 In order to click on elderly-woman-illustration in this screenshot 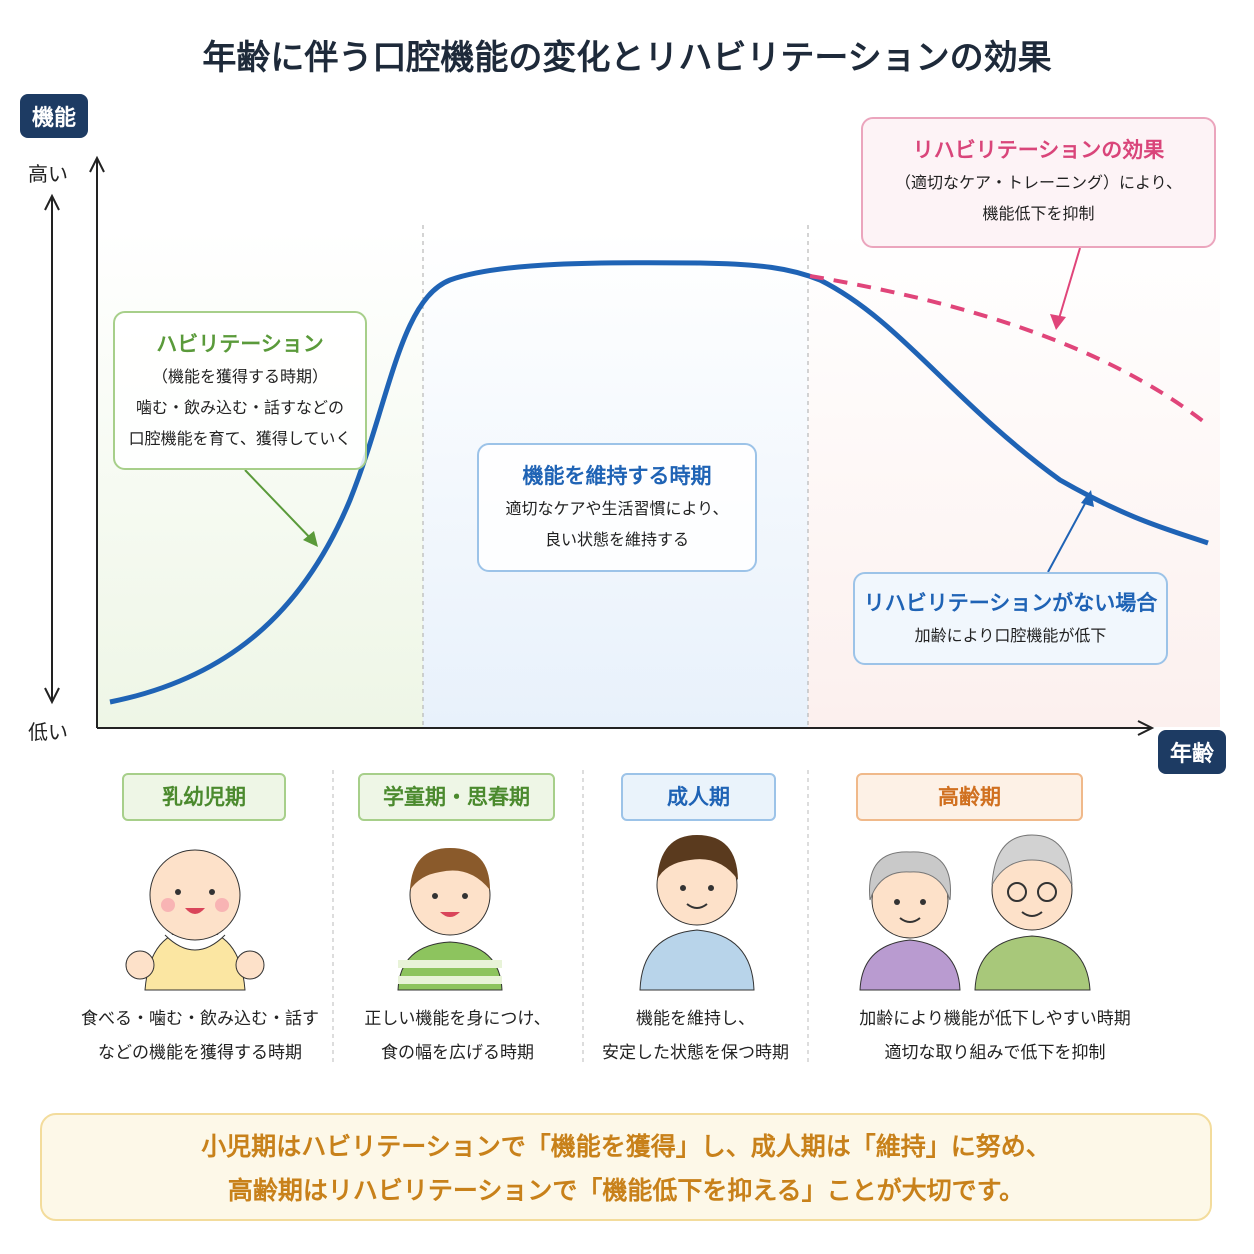, I will do `click(910, 921)`.